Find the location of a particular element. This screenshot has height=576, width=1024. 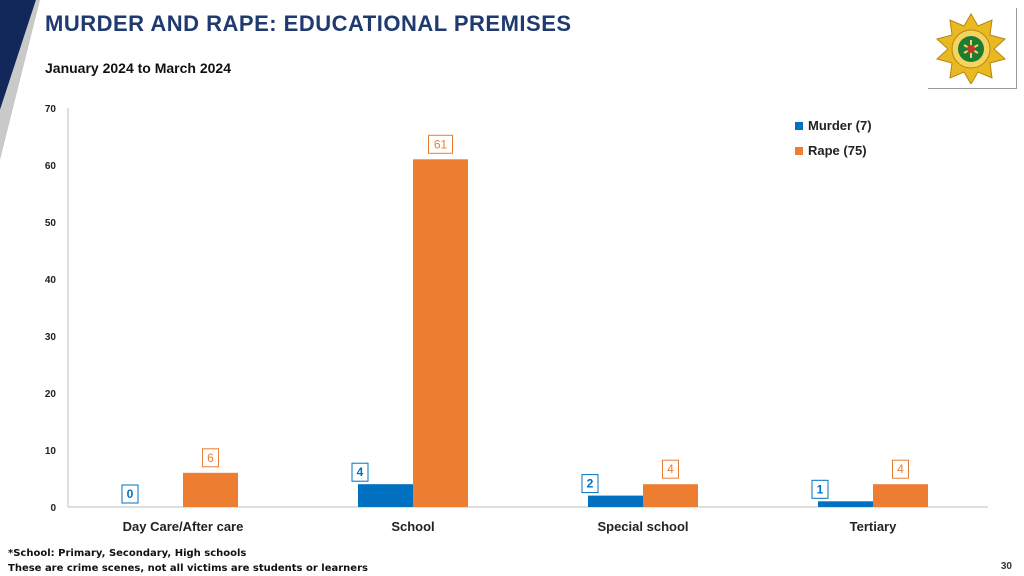

data-label: 6 is located at coordinates (210, 458).